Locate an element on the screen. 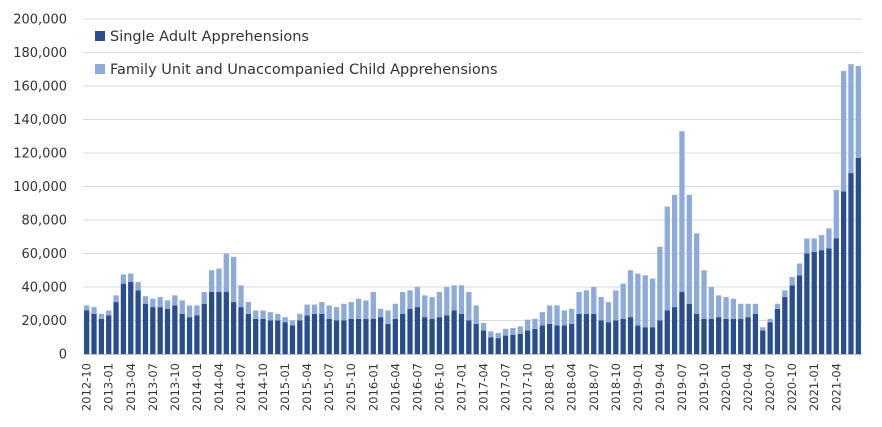 Image resolution: width=882 pixels, height=427 pixels. x-tick-label: 2013-01 is located at coordinates (109, 387).